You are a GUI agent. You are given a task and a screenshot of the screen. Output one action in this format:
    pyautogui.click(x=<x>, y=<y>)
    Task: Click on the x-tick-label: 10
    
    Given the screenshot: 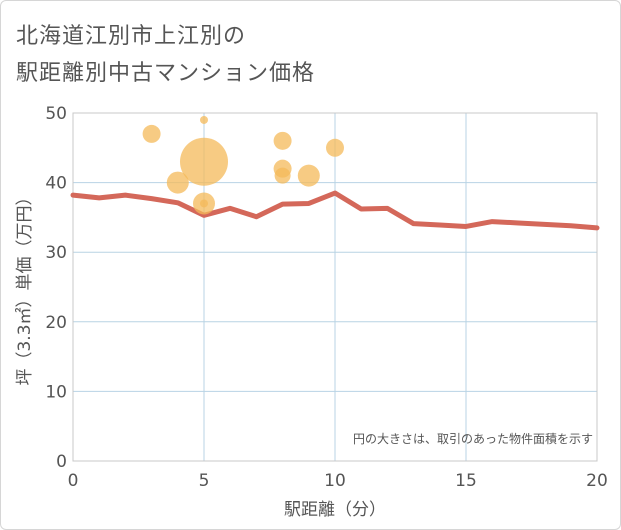 What is the action you would take?
    pyautogui.click(x=335, y=481)
    